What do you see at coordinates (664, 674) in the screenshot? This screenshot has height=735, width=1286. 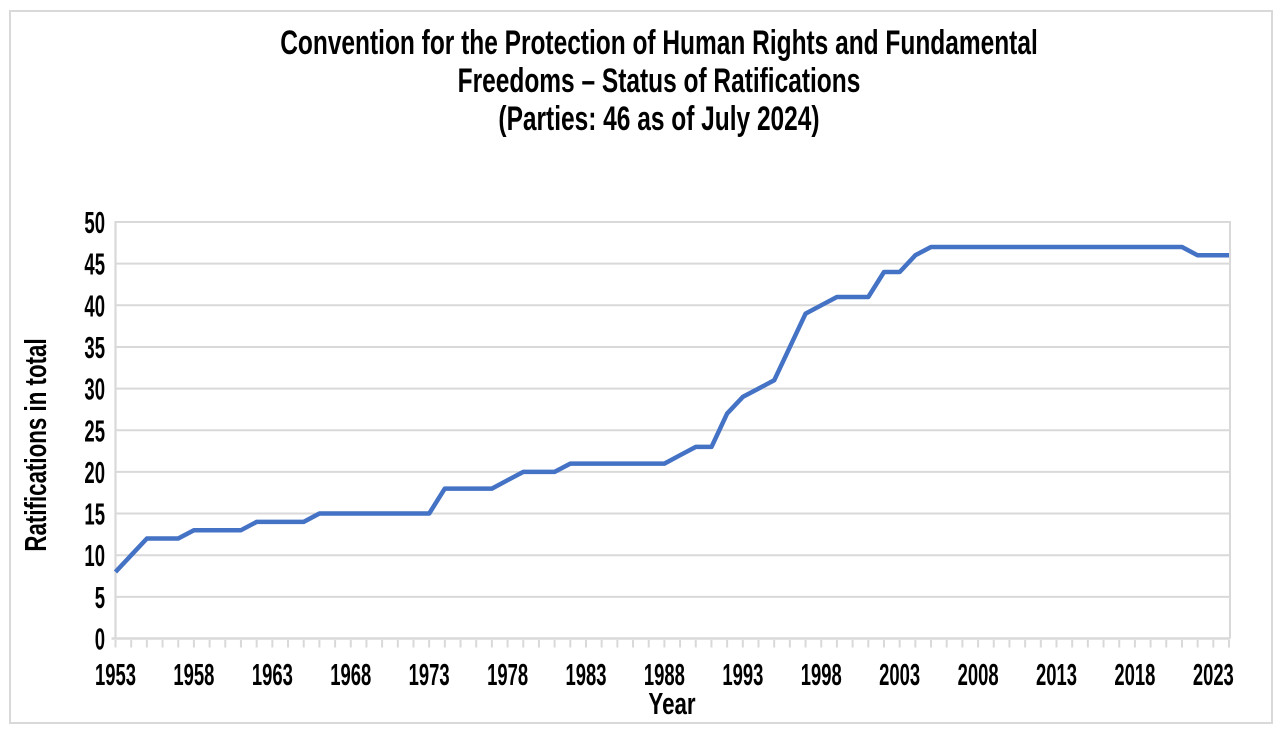 I see `x-tick-label: 1988` at bounding box center [664, 674].